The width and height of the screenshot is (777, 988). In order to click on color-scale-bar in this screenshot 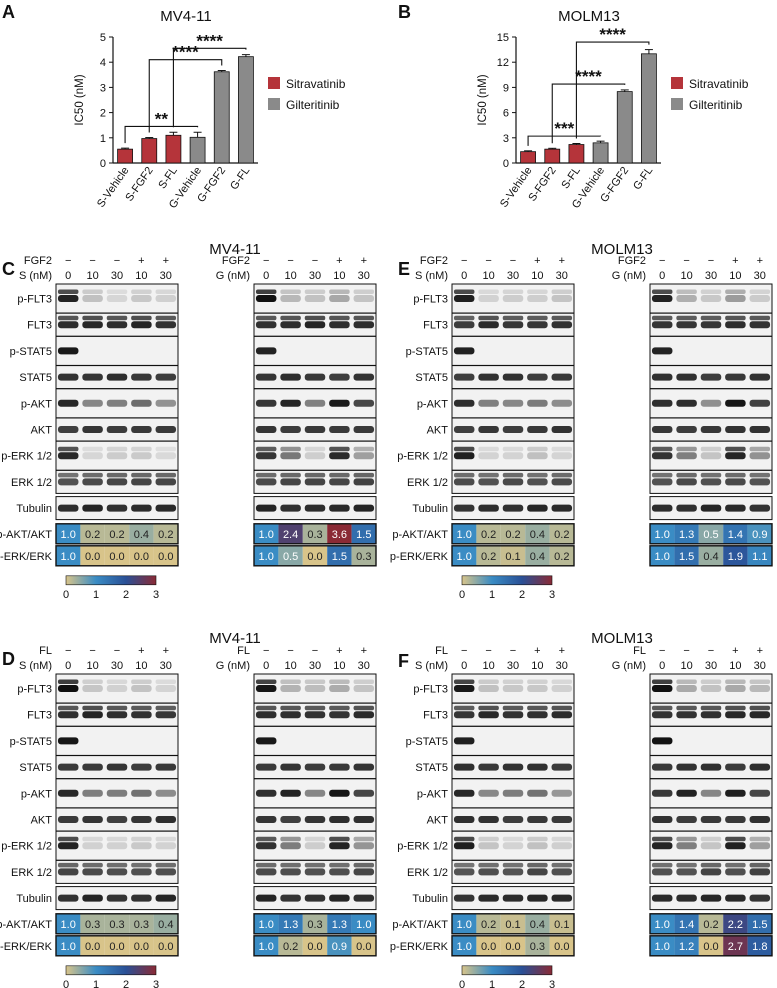, I will do `click(111, 970)`.